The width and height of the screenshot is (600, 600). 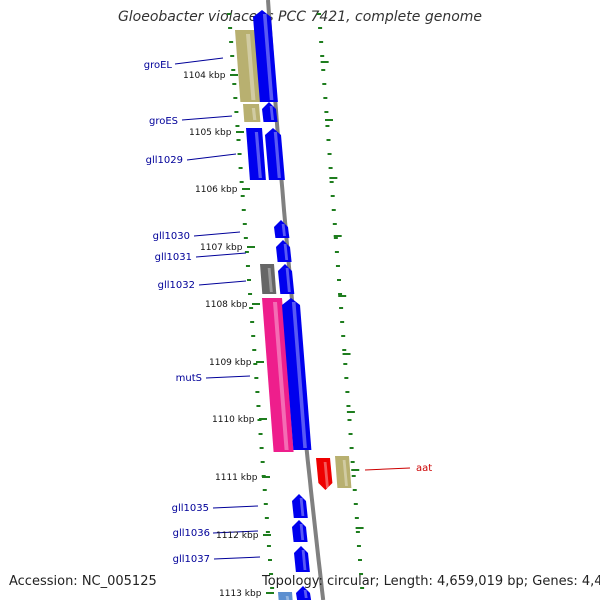 I want to click on gll1031-gene-shine, so click(x=286, y=252).